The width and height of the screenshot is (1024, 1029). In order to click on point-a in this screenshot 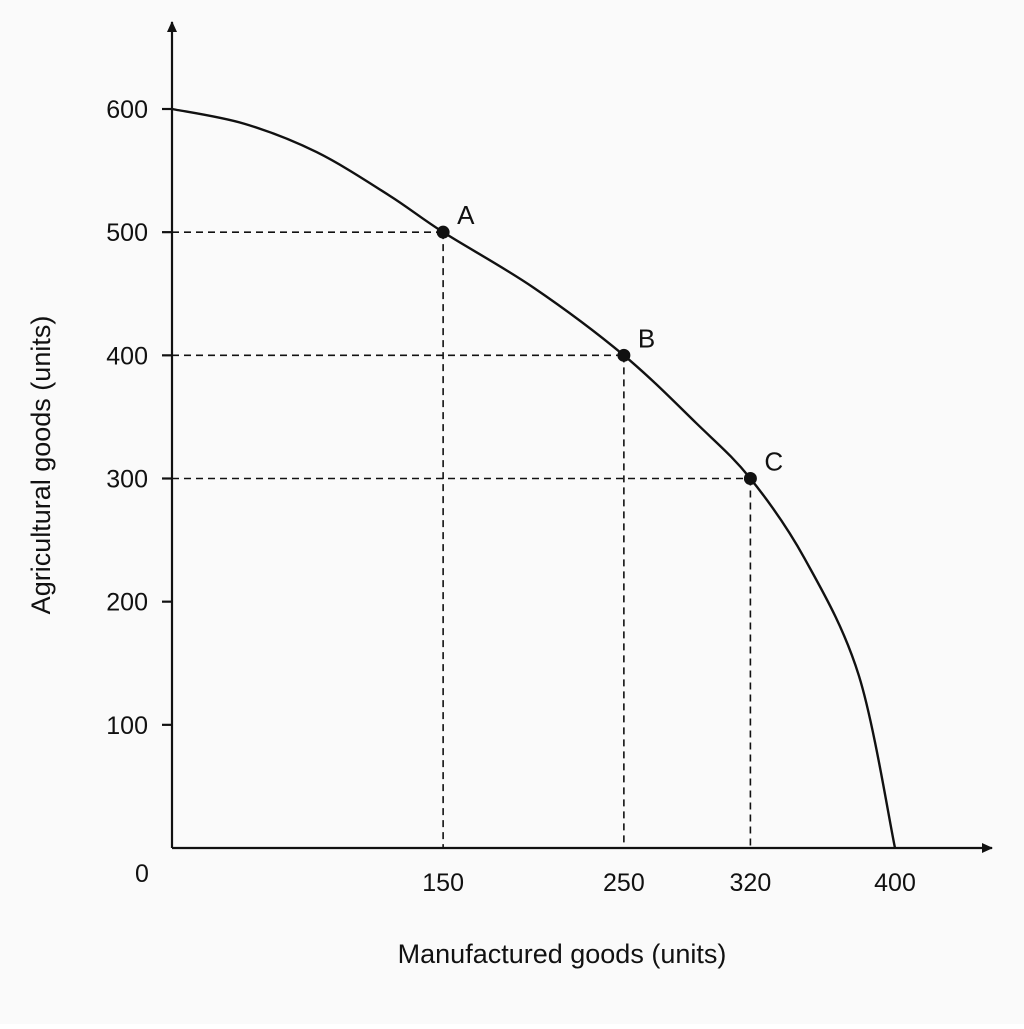, I will do `click(443, 232)`.